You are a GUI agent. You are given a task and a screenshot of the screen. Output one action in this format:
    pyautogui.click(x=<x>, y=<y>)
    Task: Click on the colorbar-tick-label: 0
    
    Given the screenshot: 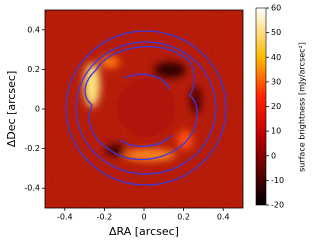 What is the action you would take?
    pyautogui.click(x=273, y=155)
    